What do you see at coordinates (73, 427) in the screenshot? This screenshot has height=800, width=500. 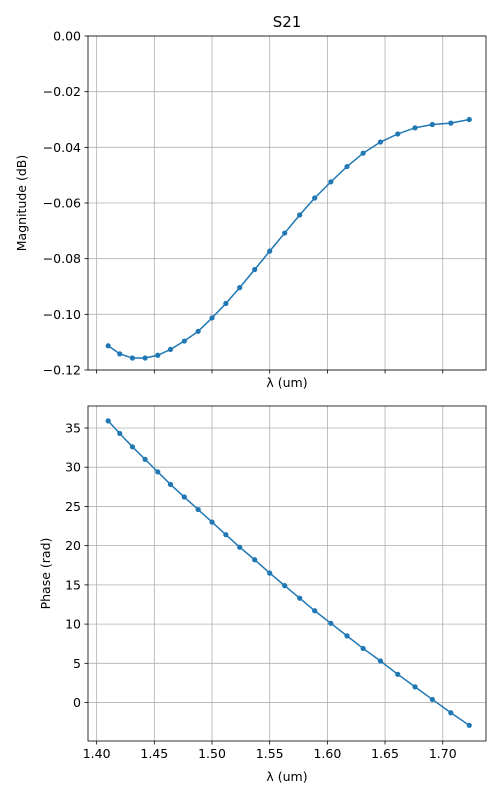 I see `y-tick-label: 35` at bounding box center [73, 427].